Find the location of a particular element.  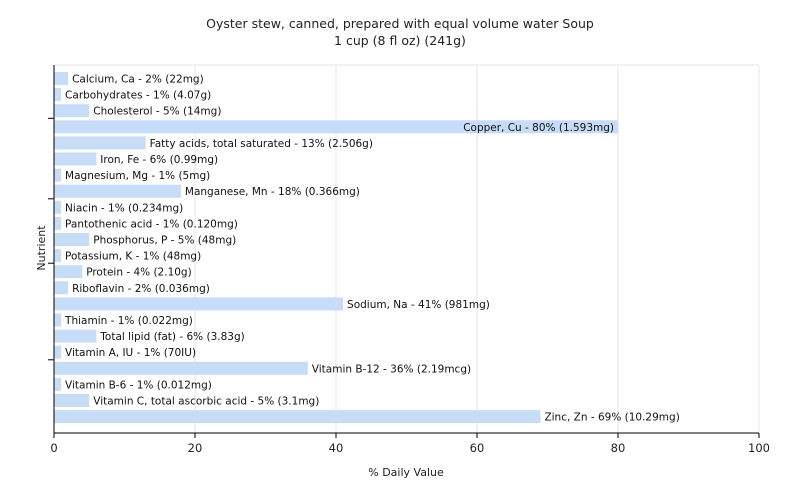

bar-label-19: Vitamin B-6 - 1% (0.012mg) is located at coordinates (138, 385).